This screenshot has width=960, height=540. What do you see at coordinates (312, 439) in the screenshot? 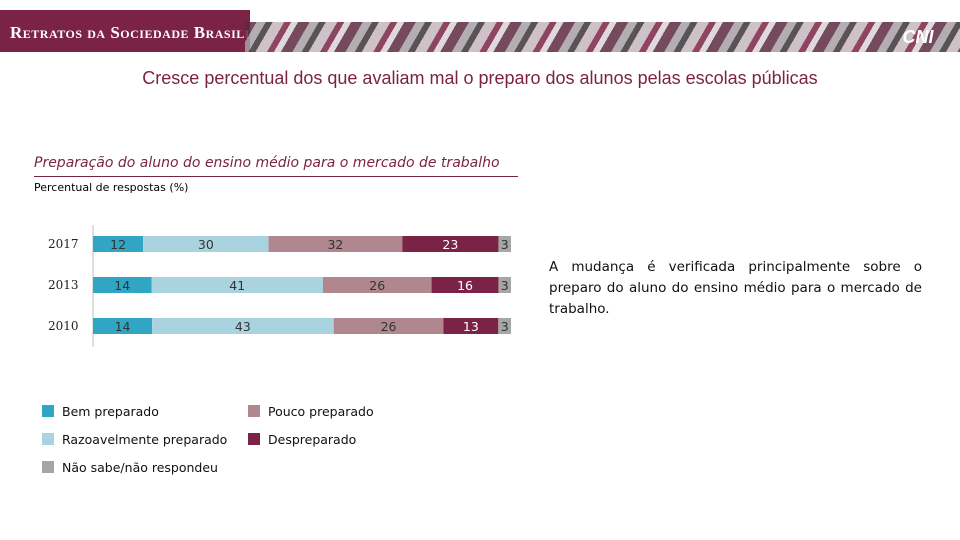
I see `legend-label: Despreparado` at bounding box center [312, 439].